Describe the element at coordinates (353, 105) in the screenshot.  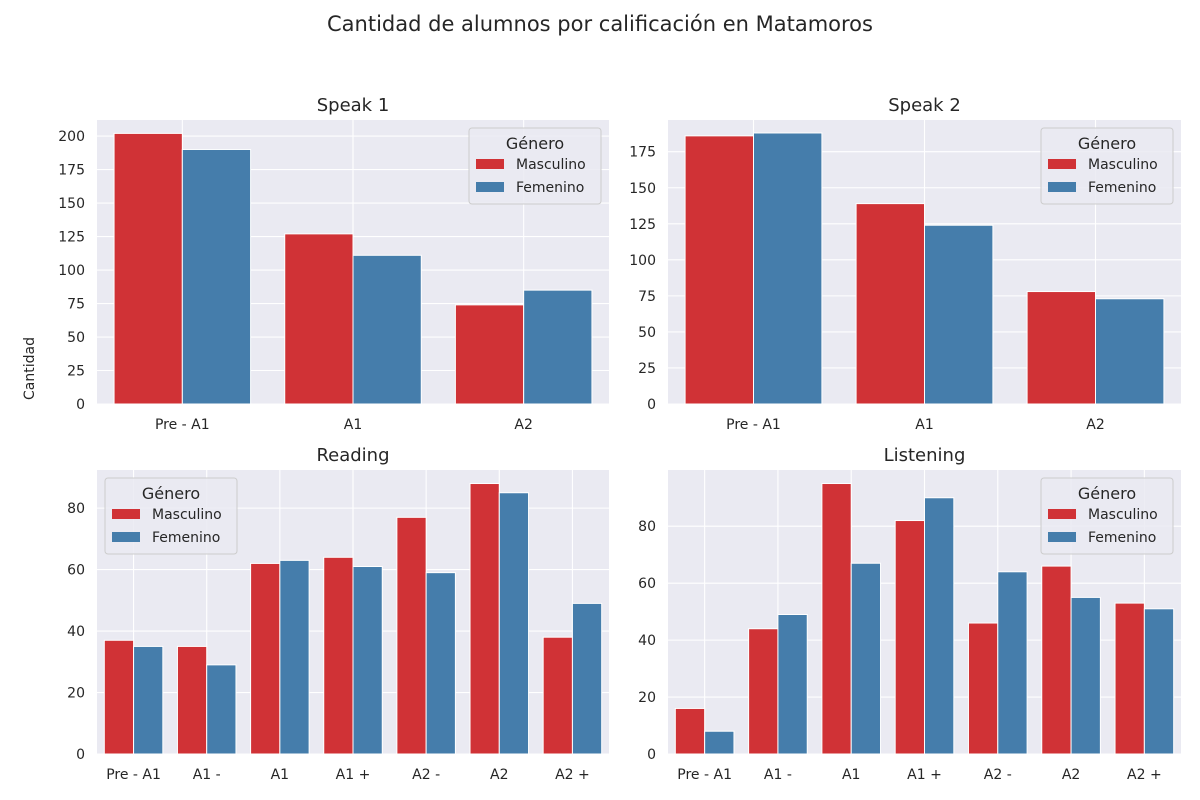
I see `subplot-title: Speak 1` at that location.